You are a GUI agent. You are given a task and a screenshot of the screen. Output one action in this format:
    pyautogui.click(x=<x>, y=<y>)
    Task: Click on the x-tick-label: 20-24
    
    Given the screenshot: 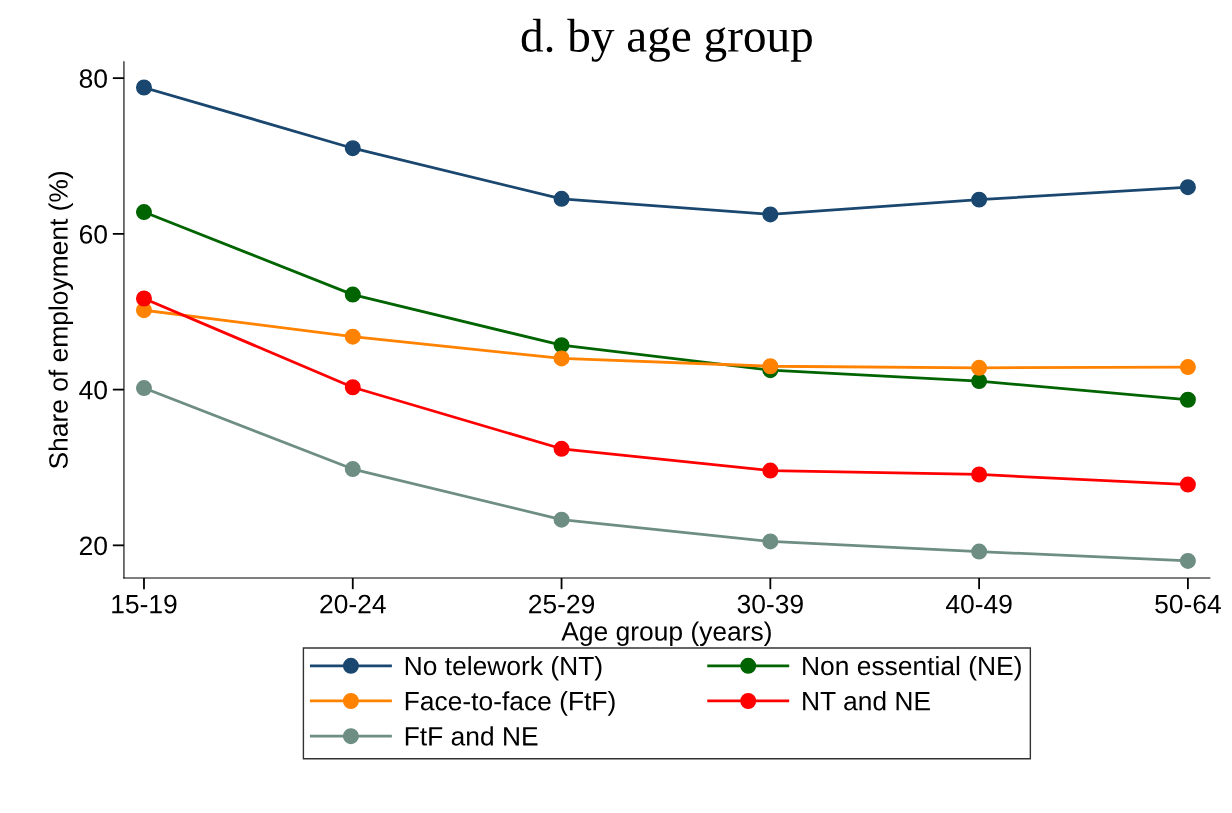 What is the action you would take?
    pyautogui.click(x=353, y=604)
    